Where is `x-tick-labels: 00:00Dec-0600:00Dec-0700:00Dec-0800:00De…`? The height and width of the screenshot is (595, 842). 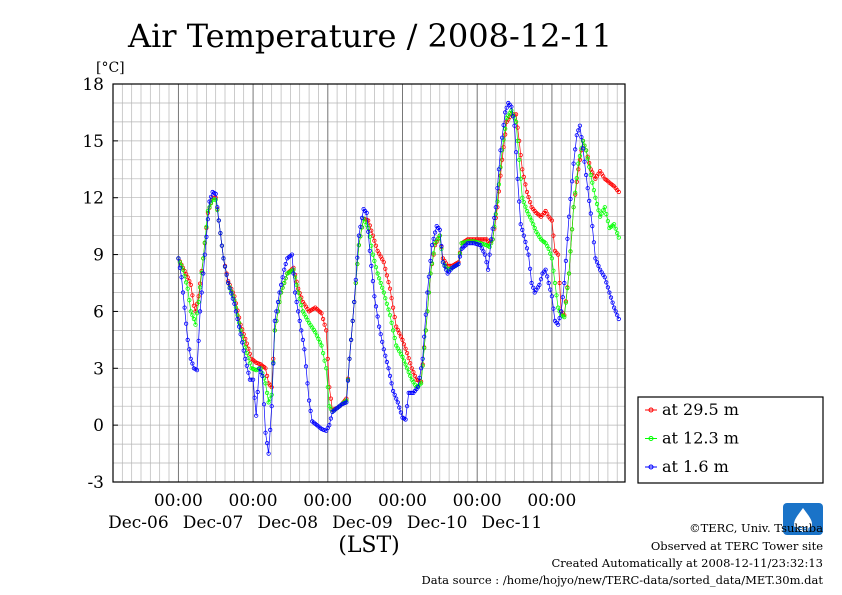
x-tick-labels: 00:00Dec-0600:00Dec-0700:00Dec-0800:00De… is located at coordinates (342, 512).